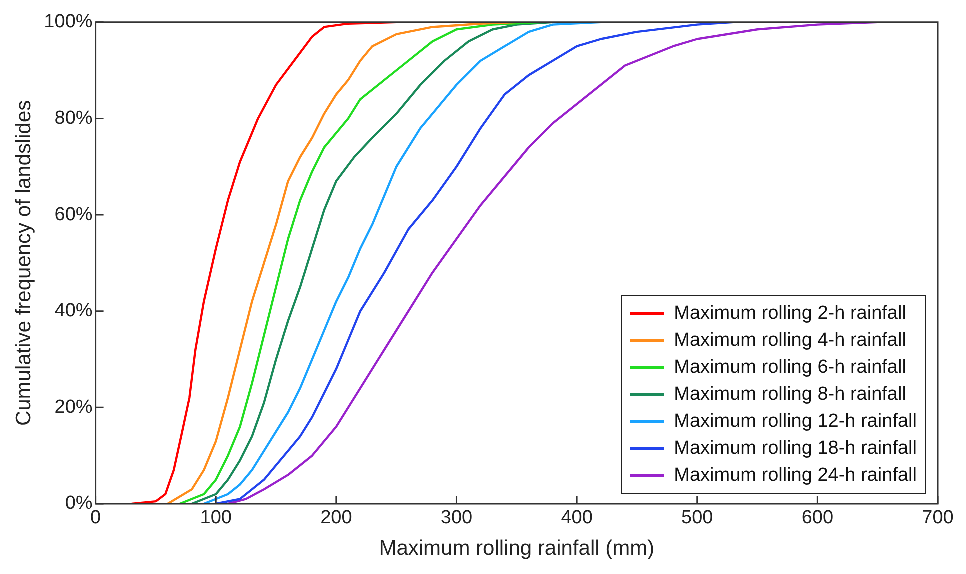  What do you see at coordinates (795, 421) in the screenshot?
I see `legend-label: Maximum rolling 12-h rainfall` at bounding box center [795, 421].